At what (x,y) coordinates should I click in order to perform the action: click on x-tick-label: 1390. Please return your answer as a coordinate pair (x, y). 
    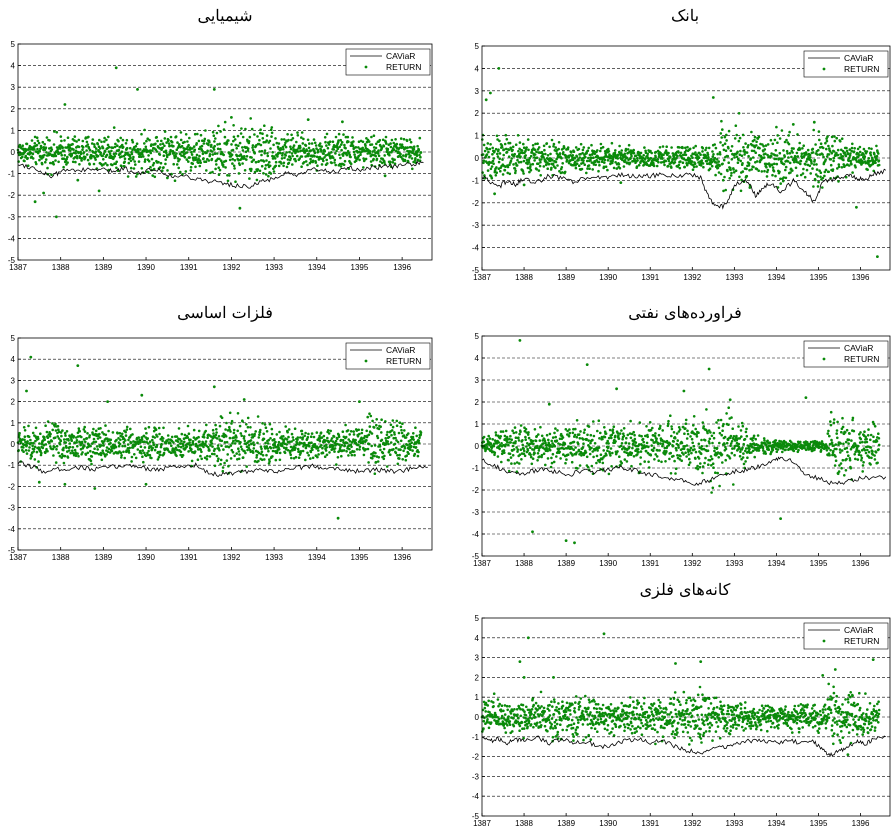
    Looking at the image, I should click on (608, 277).